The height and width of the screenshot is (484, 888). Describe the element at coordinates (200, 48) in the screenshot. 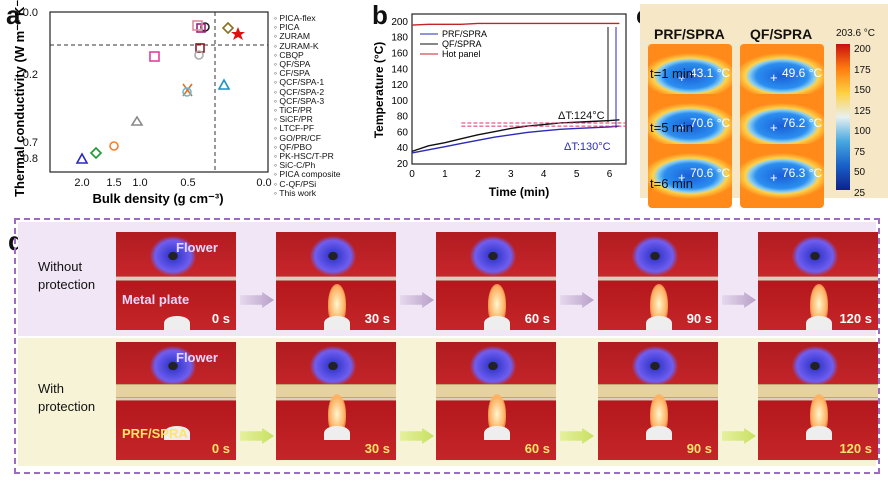

I see `marker-sic` at that location.